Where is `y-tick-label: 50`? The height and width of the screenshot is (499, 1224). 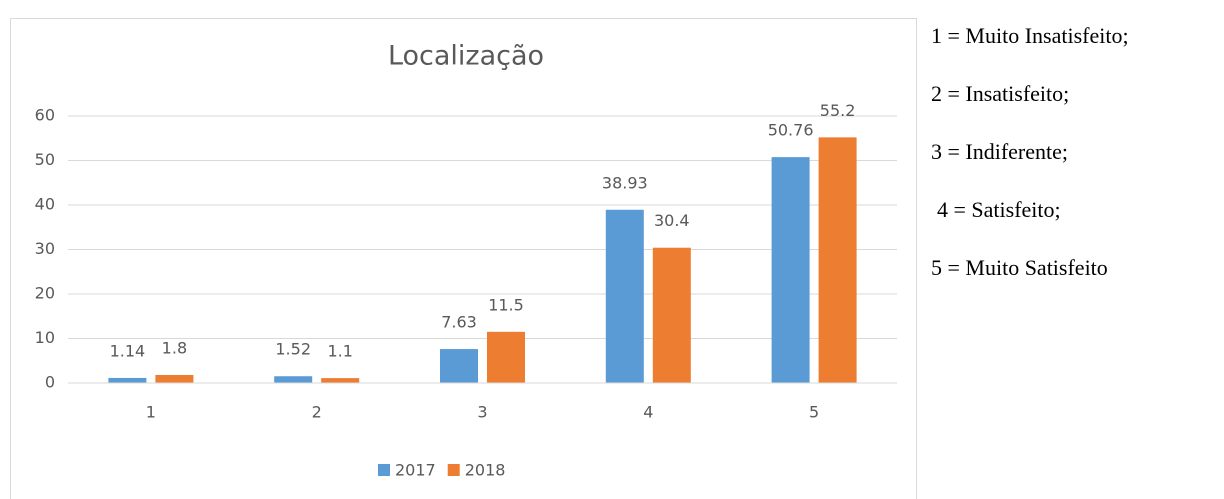 y-tick-label: 50 is located at coordinates (45, 159).